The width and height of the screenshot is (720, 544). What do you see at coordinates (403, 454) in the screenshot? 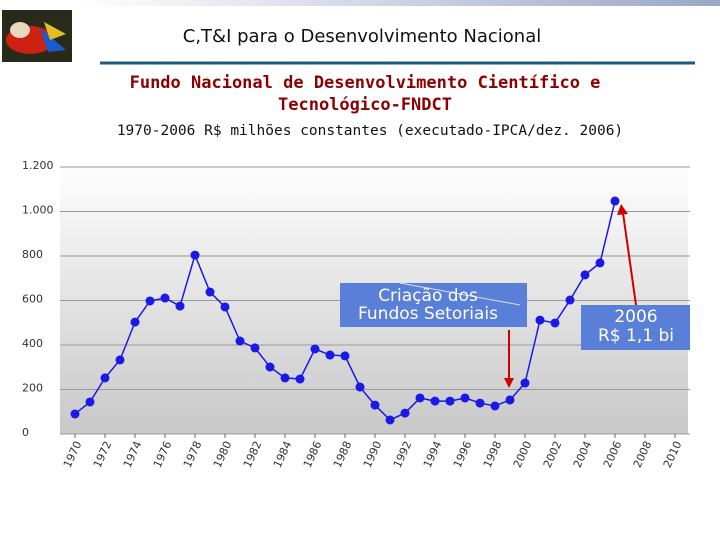
I see `x-tick-label: 1992` at bounding box center [403, 454].